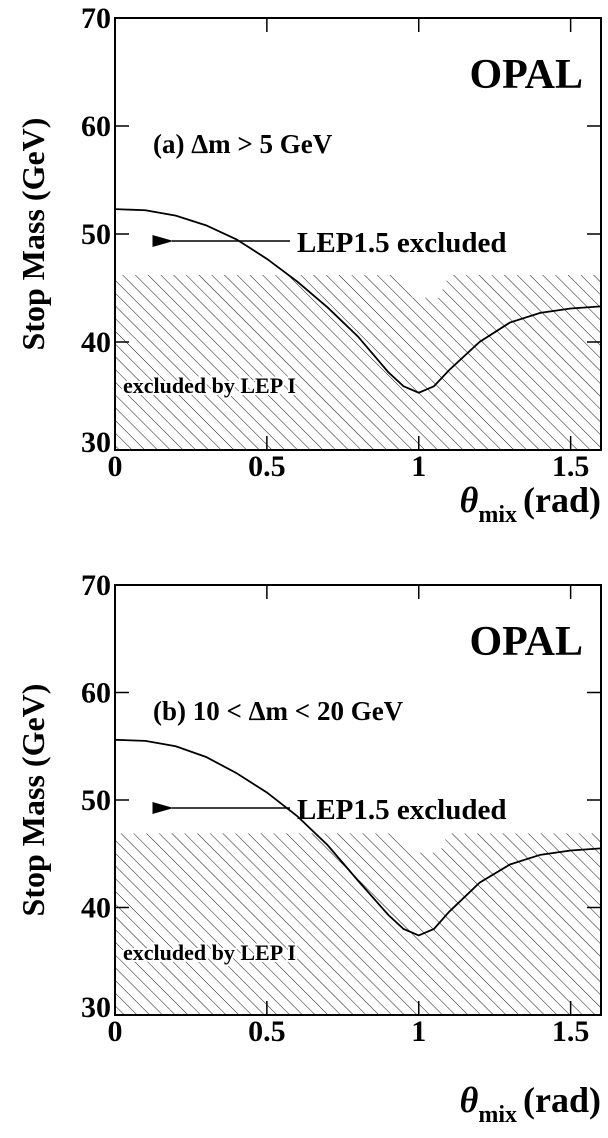 The height and width of the screenshot is (1138, 608). Describe the element at coordinates (278, 711) in the screenshot. I see `panel-label: (b) 10 < Δm < 20 GeV` at that location.